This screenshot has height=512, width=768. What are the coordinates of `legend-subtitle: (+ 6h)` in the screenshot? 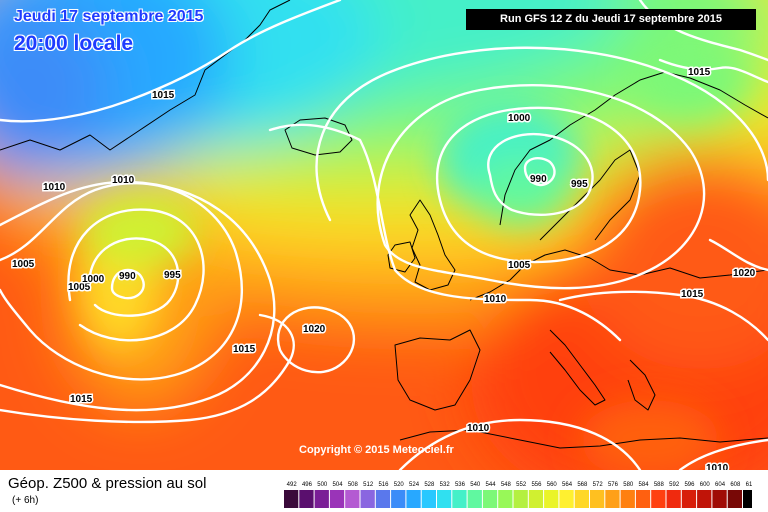 It's located at (25, 500).